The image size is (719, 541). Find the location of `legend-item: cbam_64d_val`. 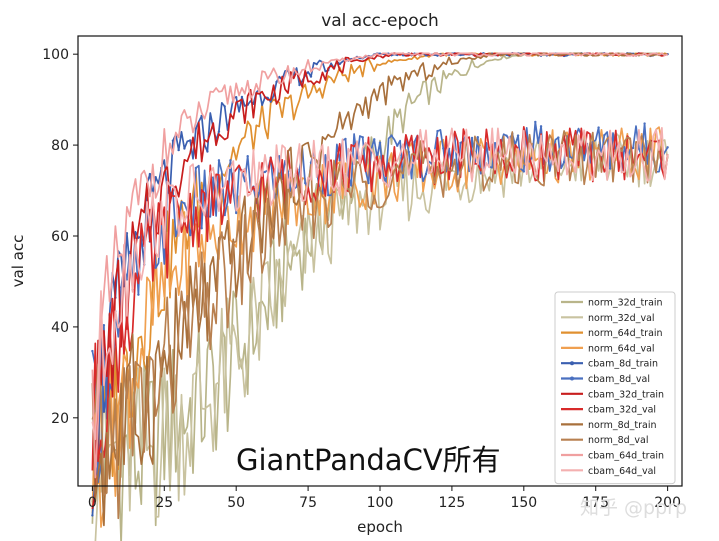

legend-item: cbam_64d_val is located at coordinates (608, 471).